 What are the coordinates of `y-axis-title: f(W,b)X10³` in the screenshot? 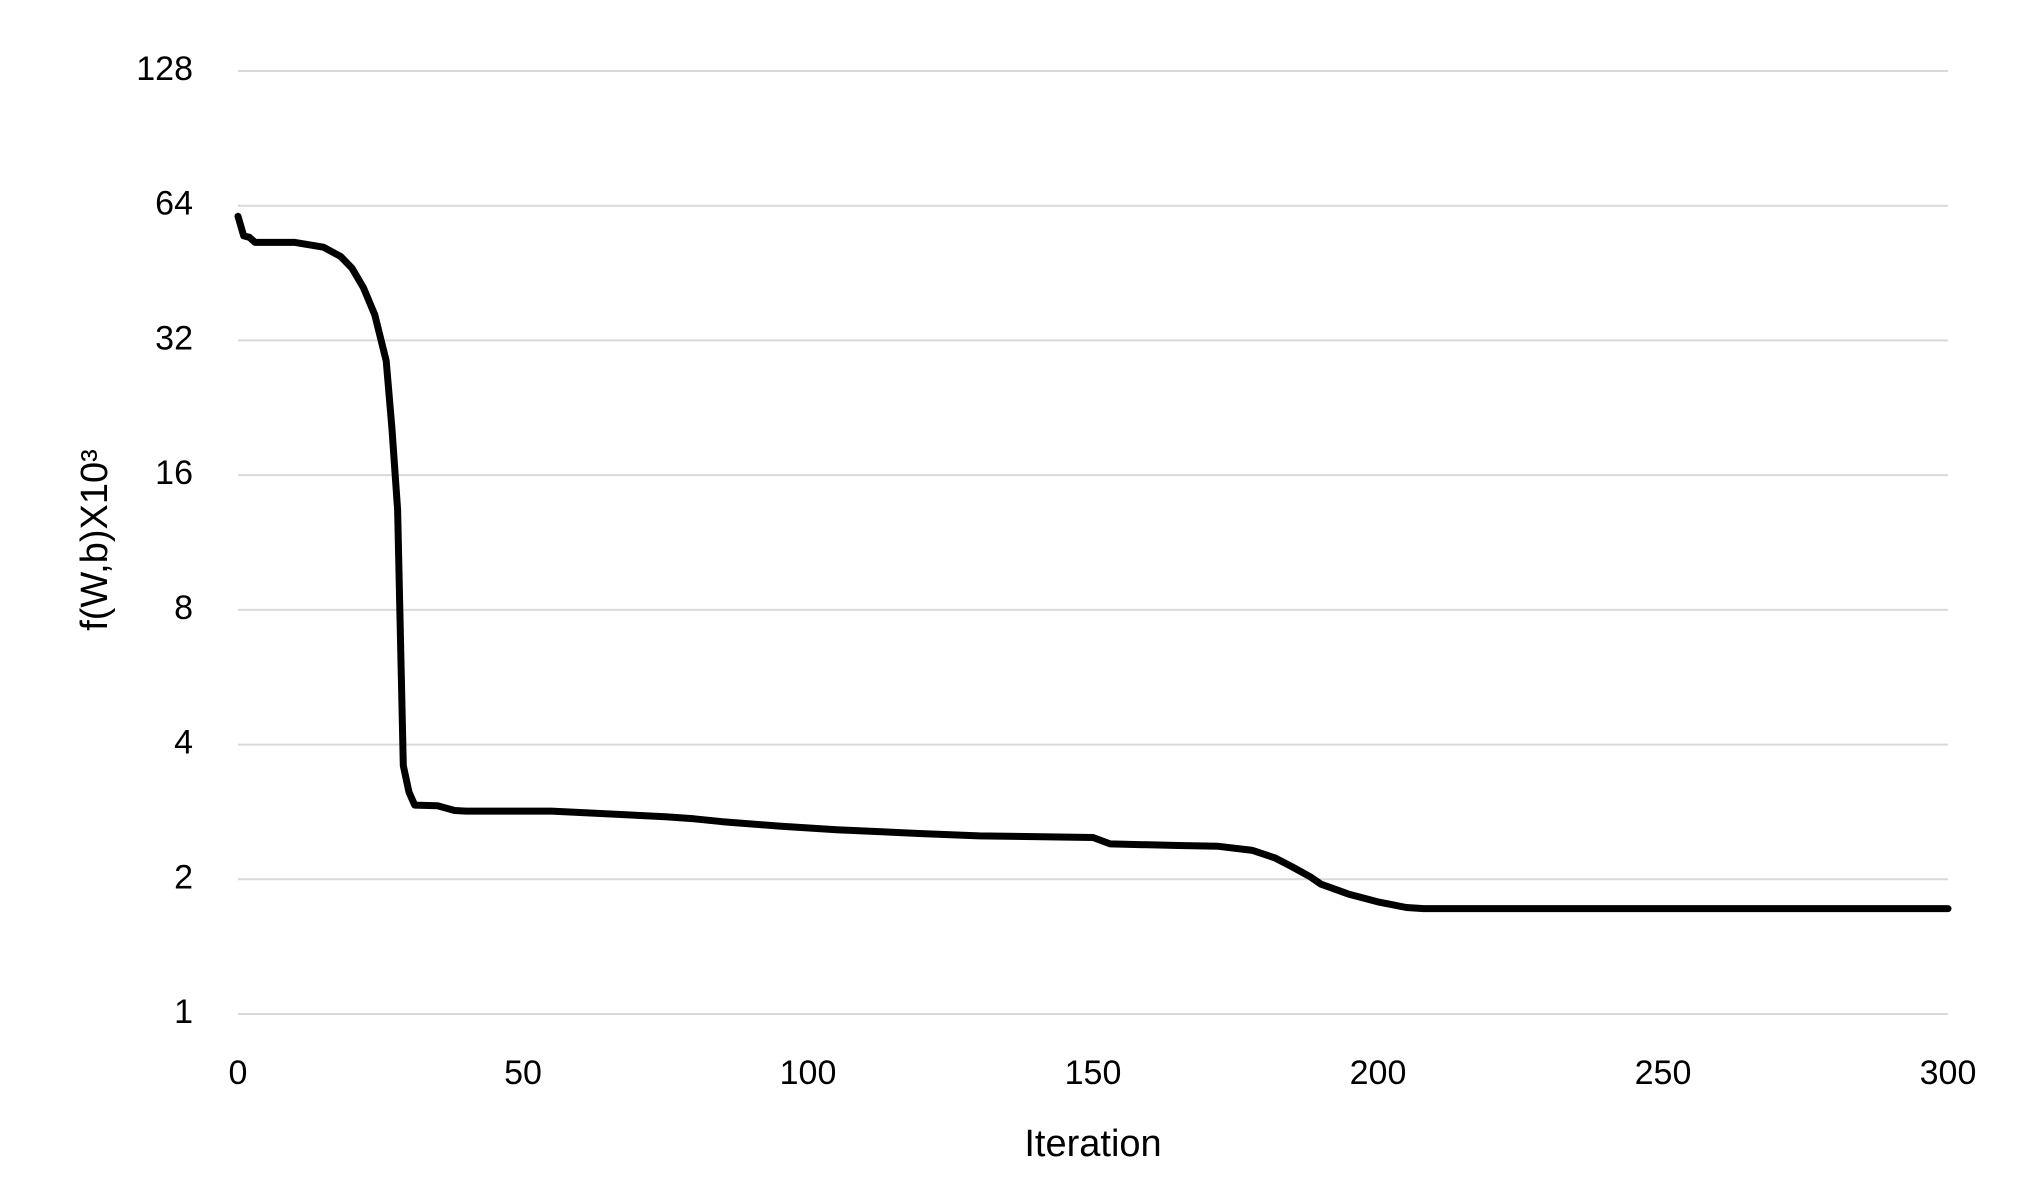 It's located at (95, 540).